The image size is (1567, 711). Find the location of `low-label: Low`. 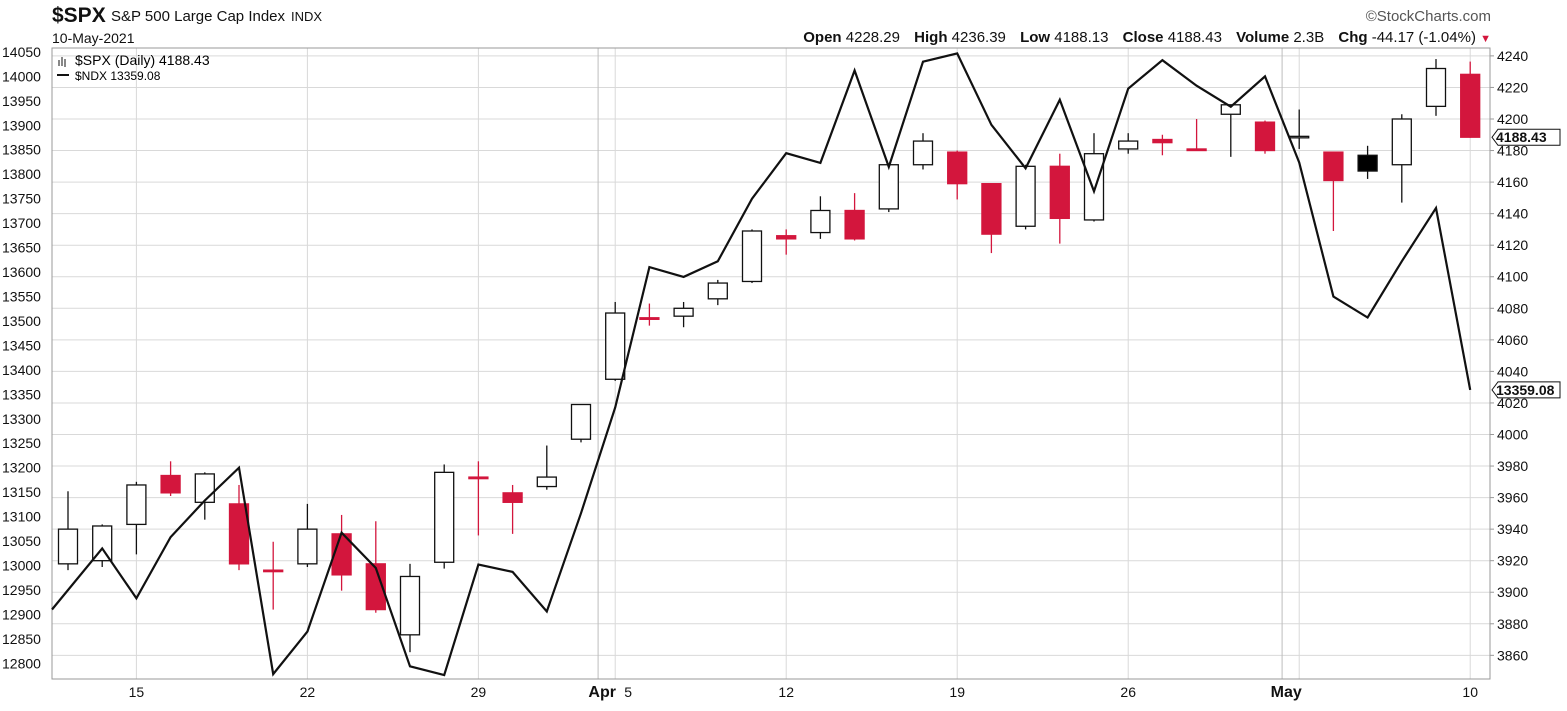

low-label: Low is located at coordinates (1035, 37).